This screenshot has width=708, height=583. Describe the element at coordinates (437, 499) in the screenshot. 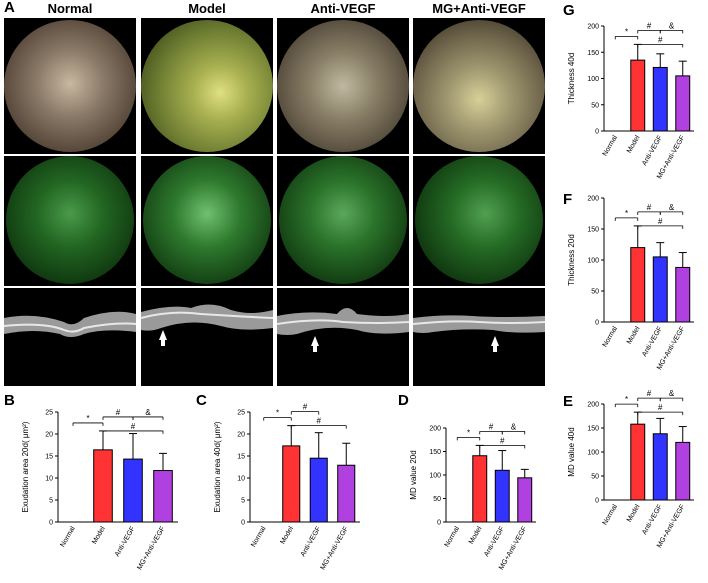

I see `y-tick-label-d-1: 50` at that location.